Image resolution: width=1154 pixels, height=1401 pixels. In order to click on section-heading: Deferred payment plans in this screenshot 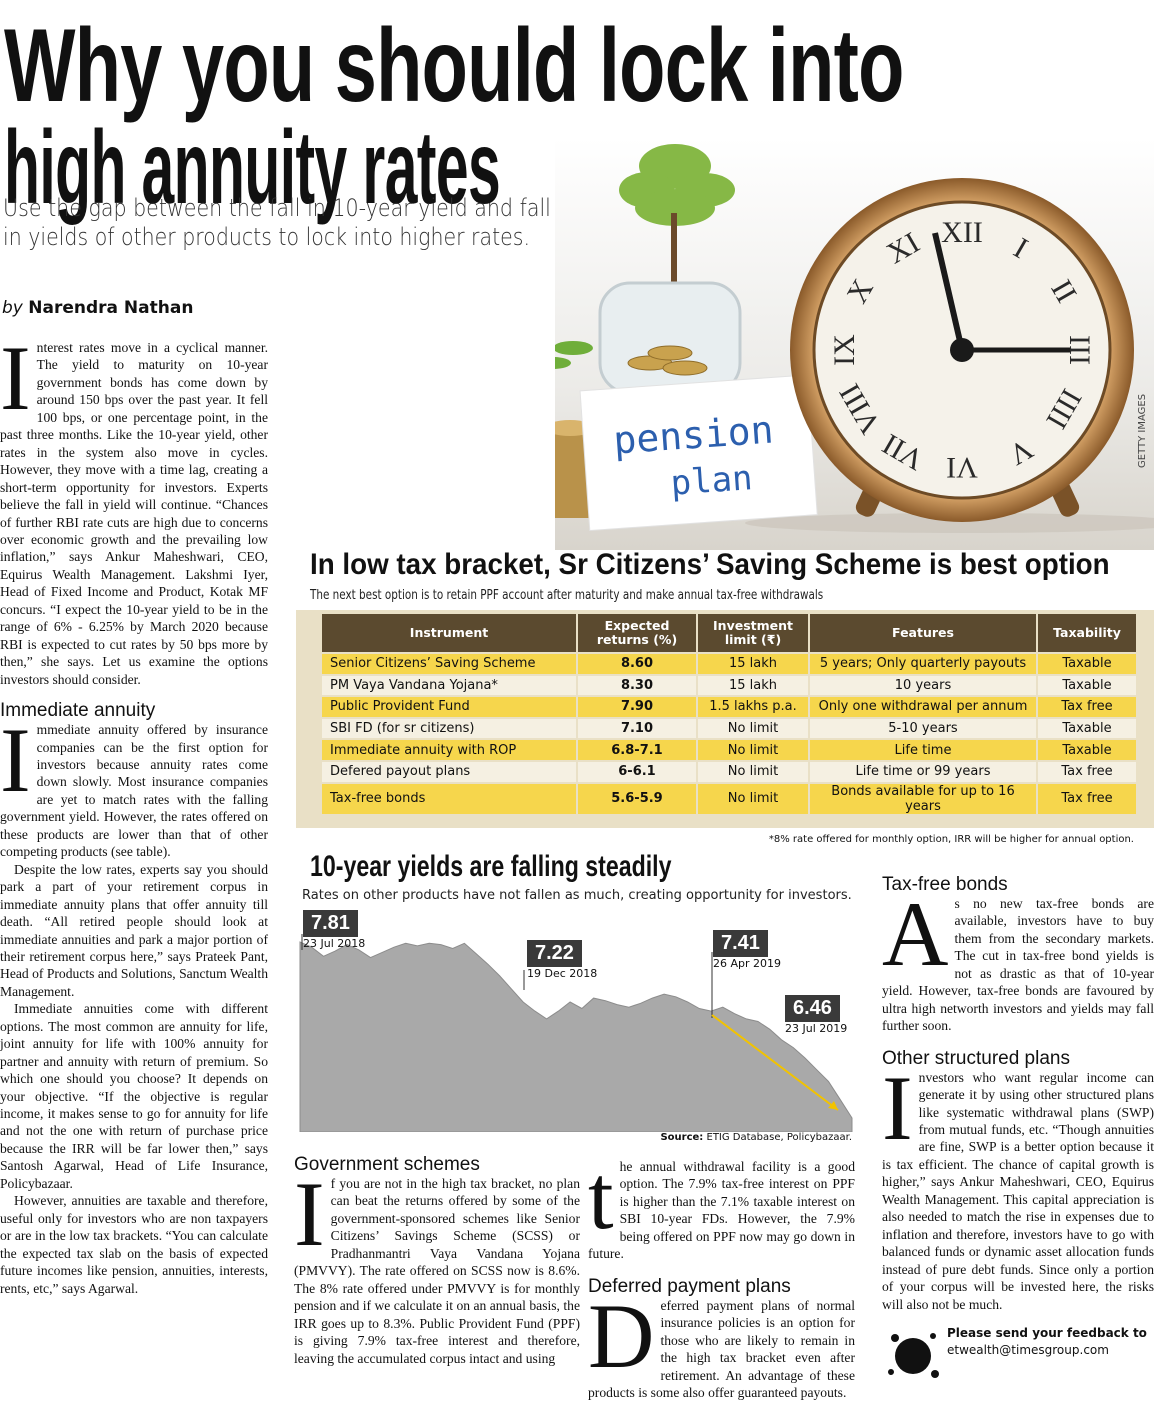, I will do `click(689, 1286)`.